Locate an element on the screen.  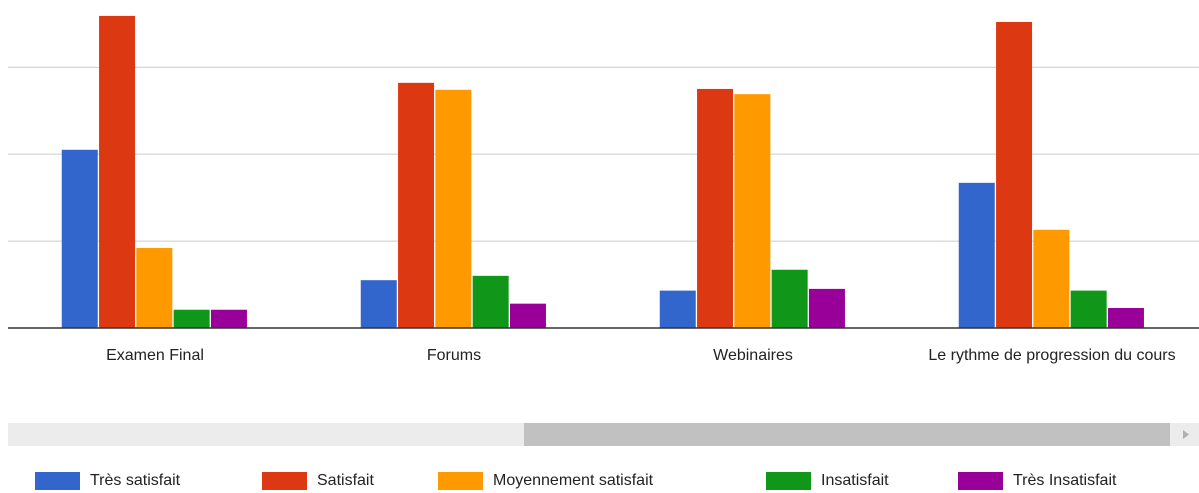
x-tick-label: Examen Final is located at coordinates (155, 355).